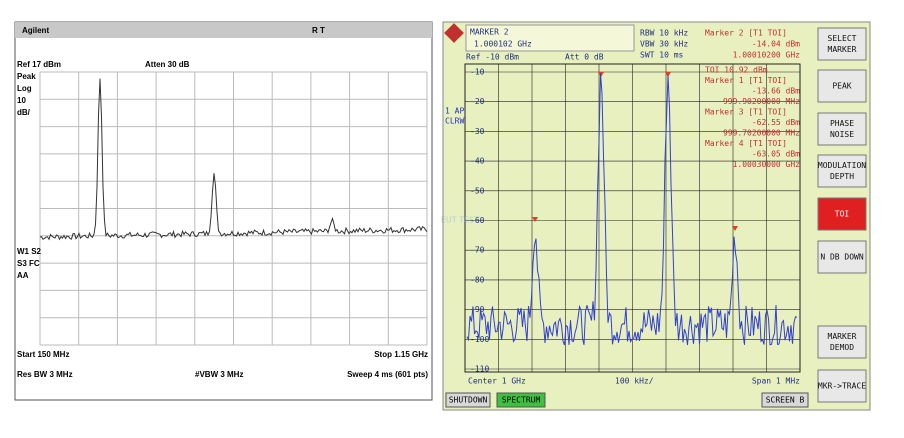 This screenshot has width=904, height=438. Describe the element at coordinates (387, 374) in the screenshot. I see `sweep: Sweep 4 ms (601 pts)` at that location.